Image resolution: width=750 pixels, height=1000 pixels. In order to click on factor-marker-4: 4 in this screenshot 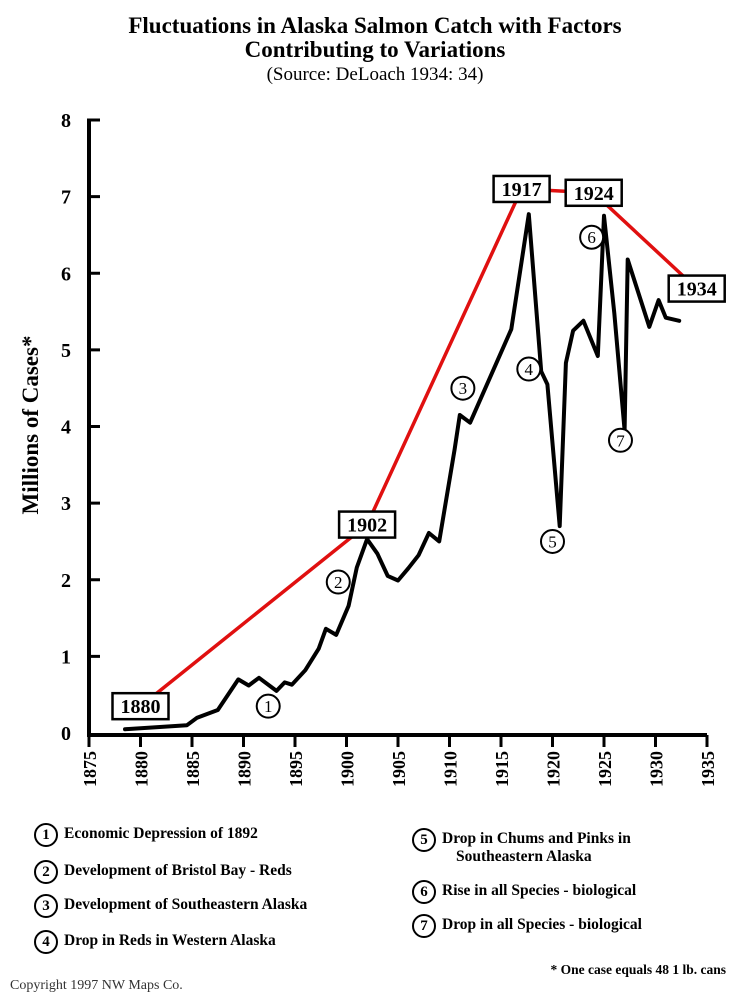, I will do `click(529, 369)`.